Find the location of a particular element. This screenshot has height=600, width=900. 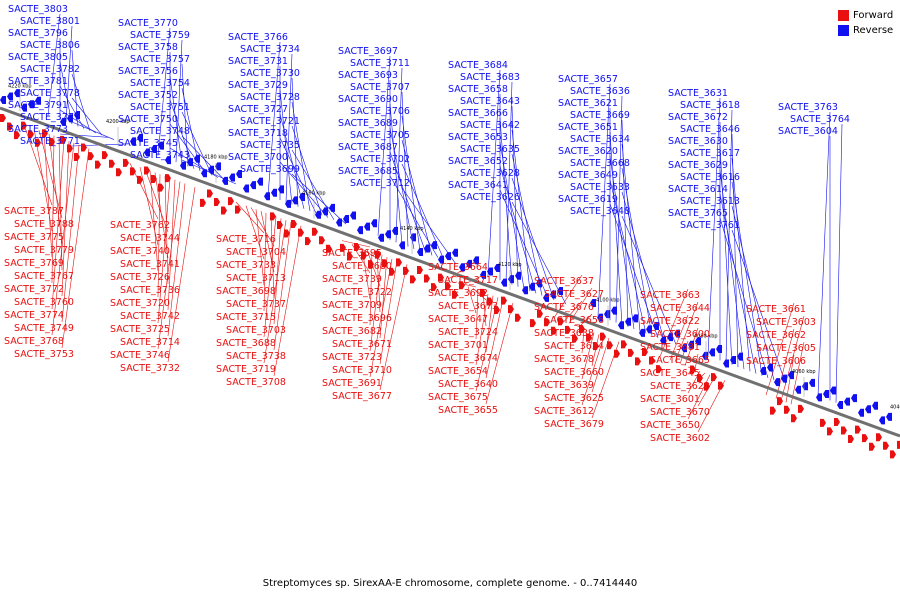

reverse-gene-label: SACTE_3763 is located at coordinates (808, 107).